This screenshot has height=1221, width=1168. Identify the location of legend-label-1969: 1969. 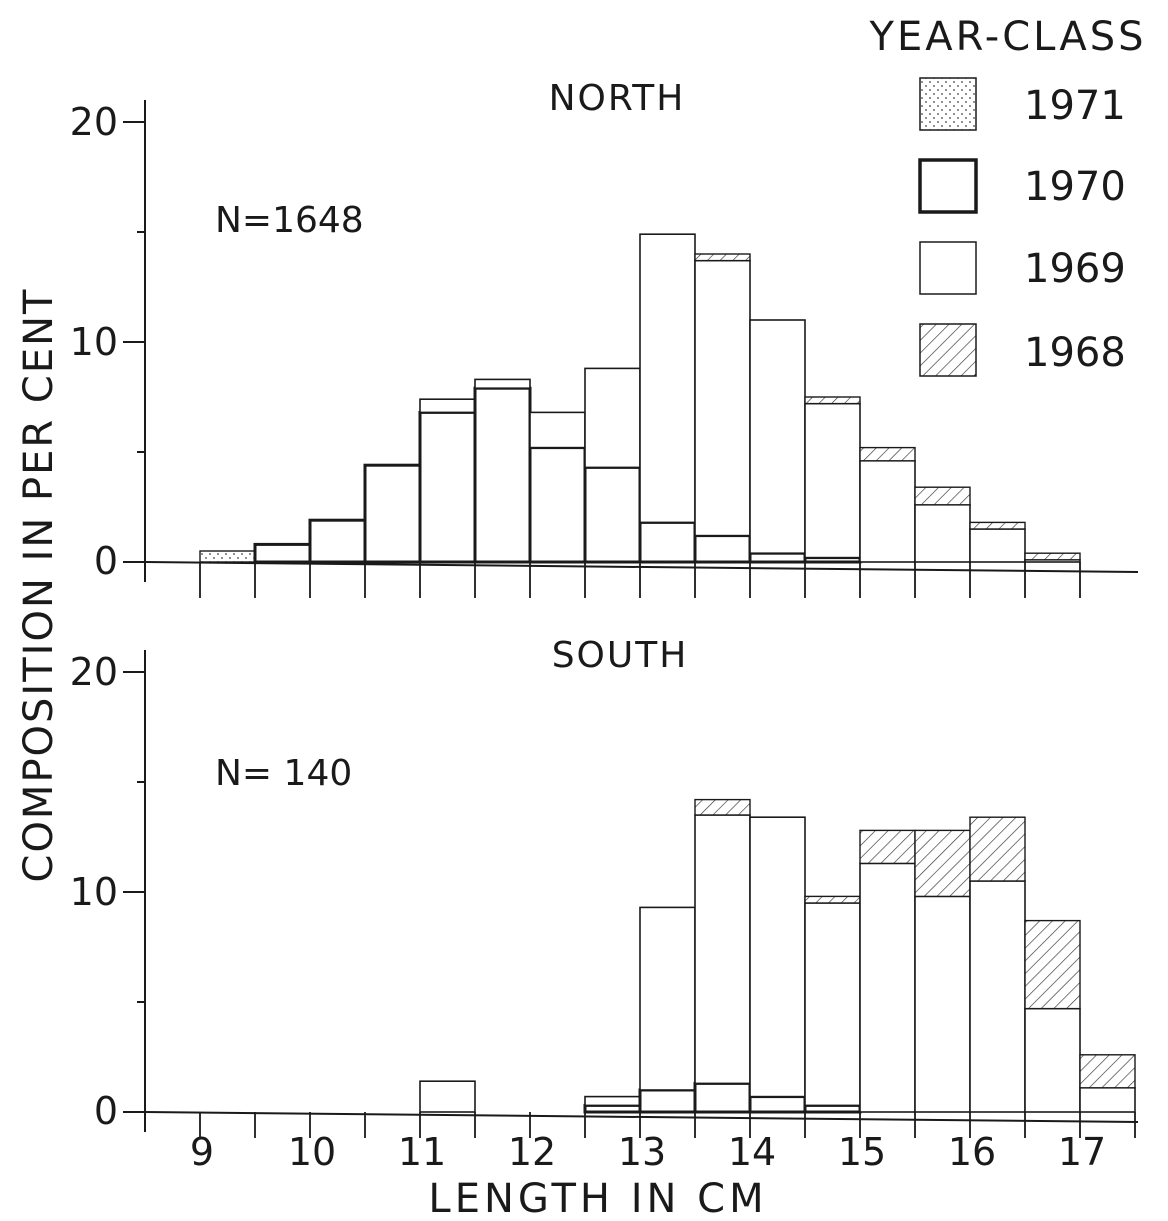
(1075, 269).